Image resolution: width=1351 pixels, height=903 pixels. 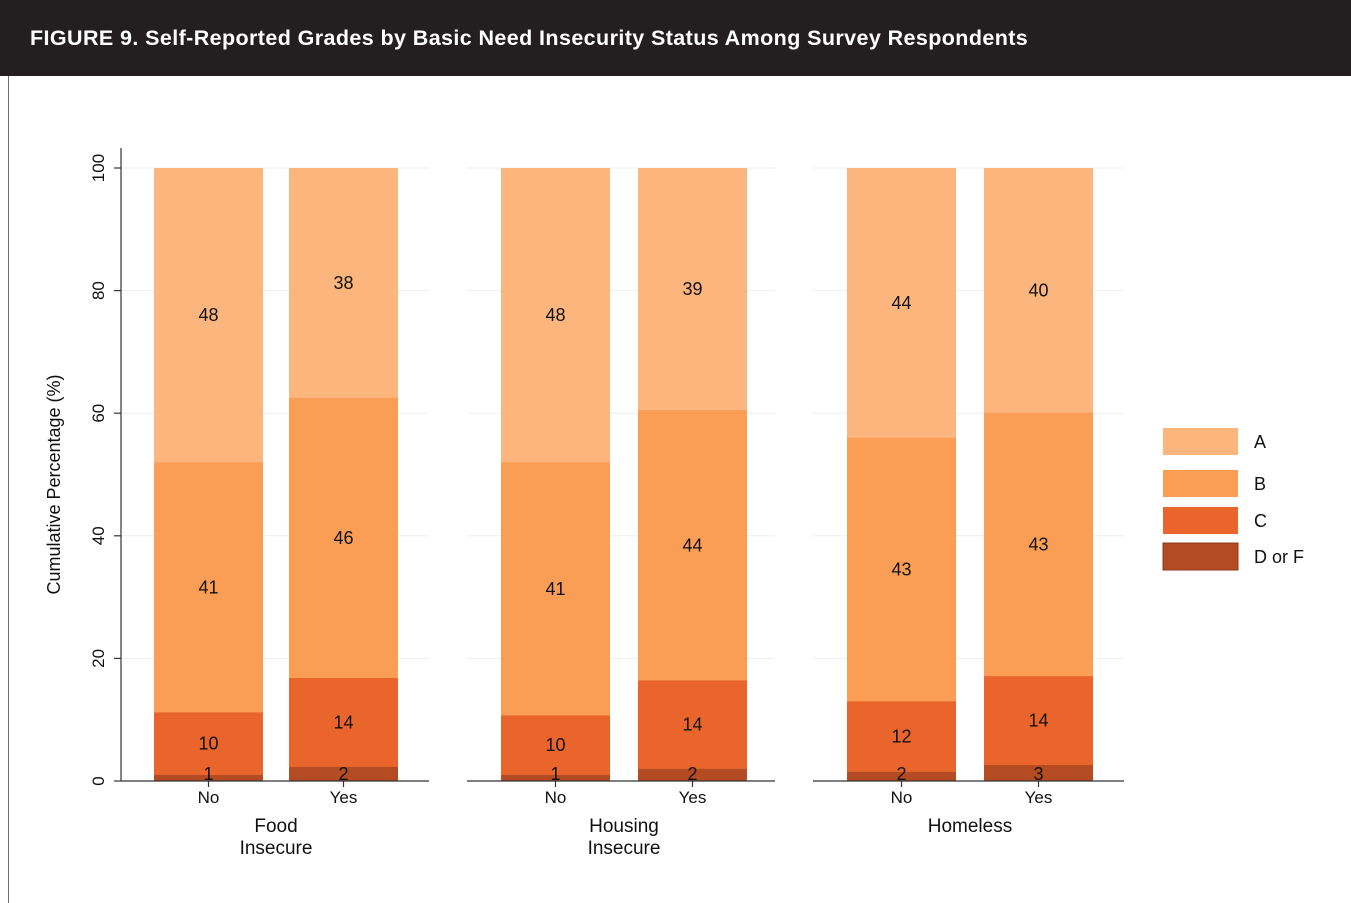 I want to click on data-label: 40, so click(x=1038, y=290).